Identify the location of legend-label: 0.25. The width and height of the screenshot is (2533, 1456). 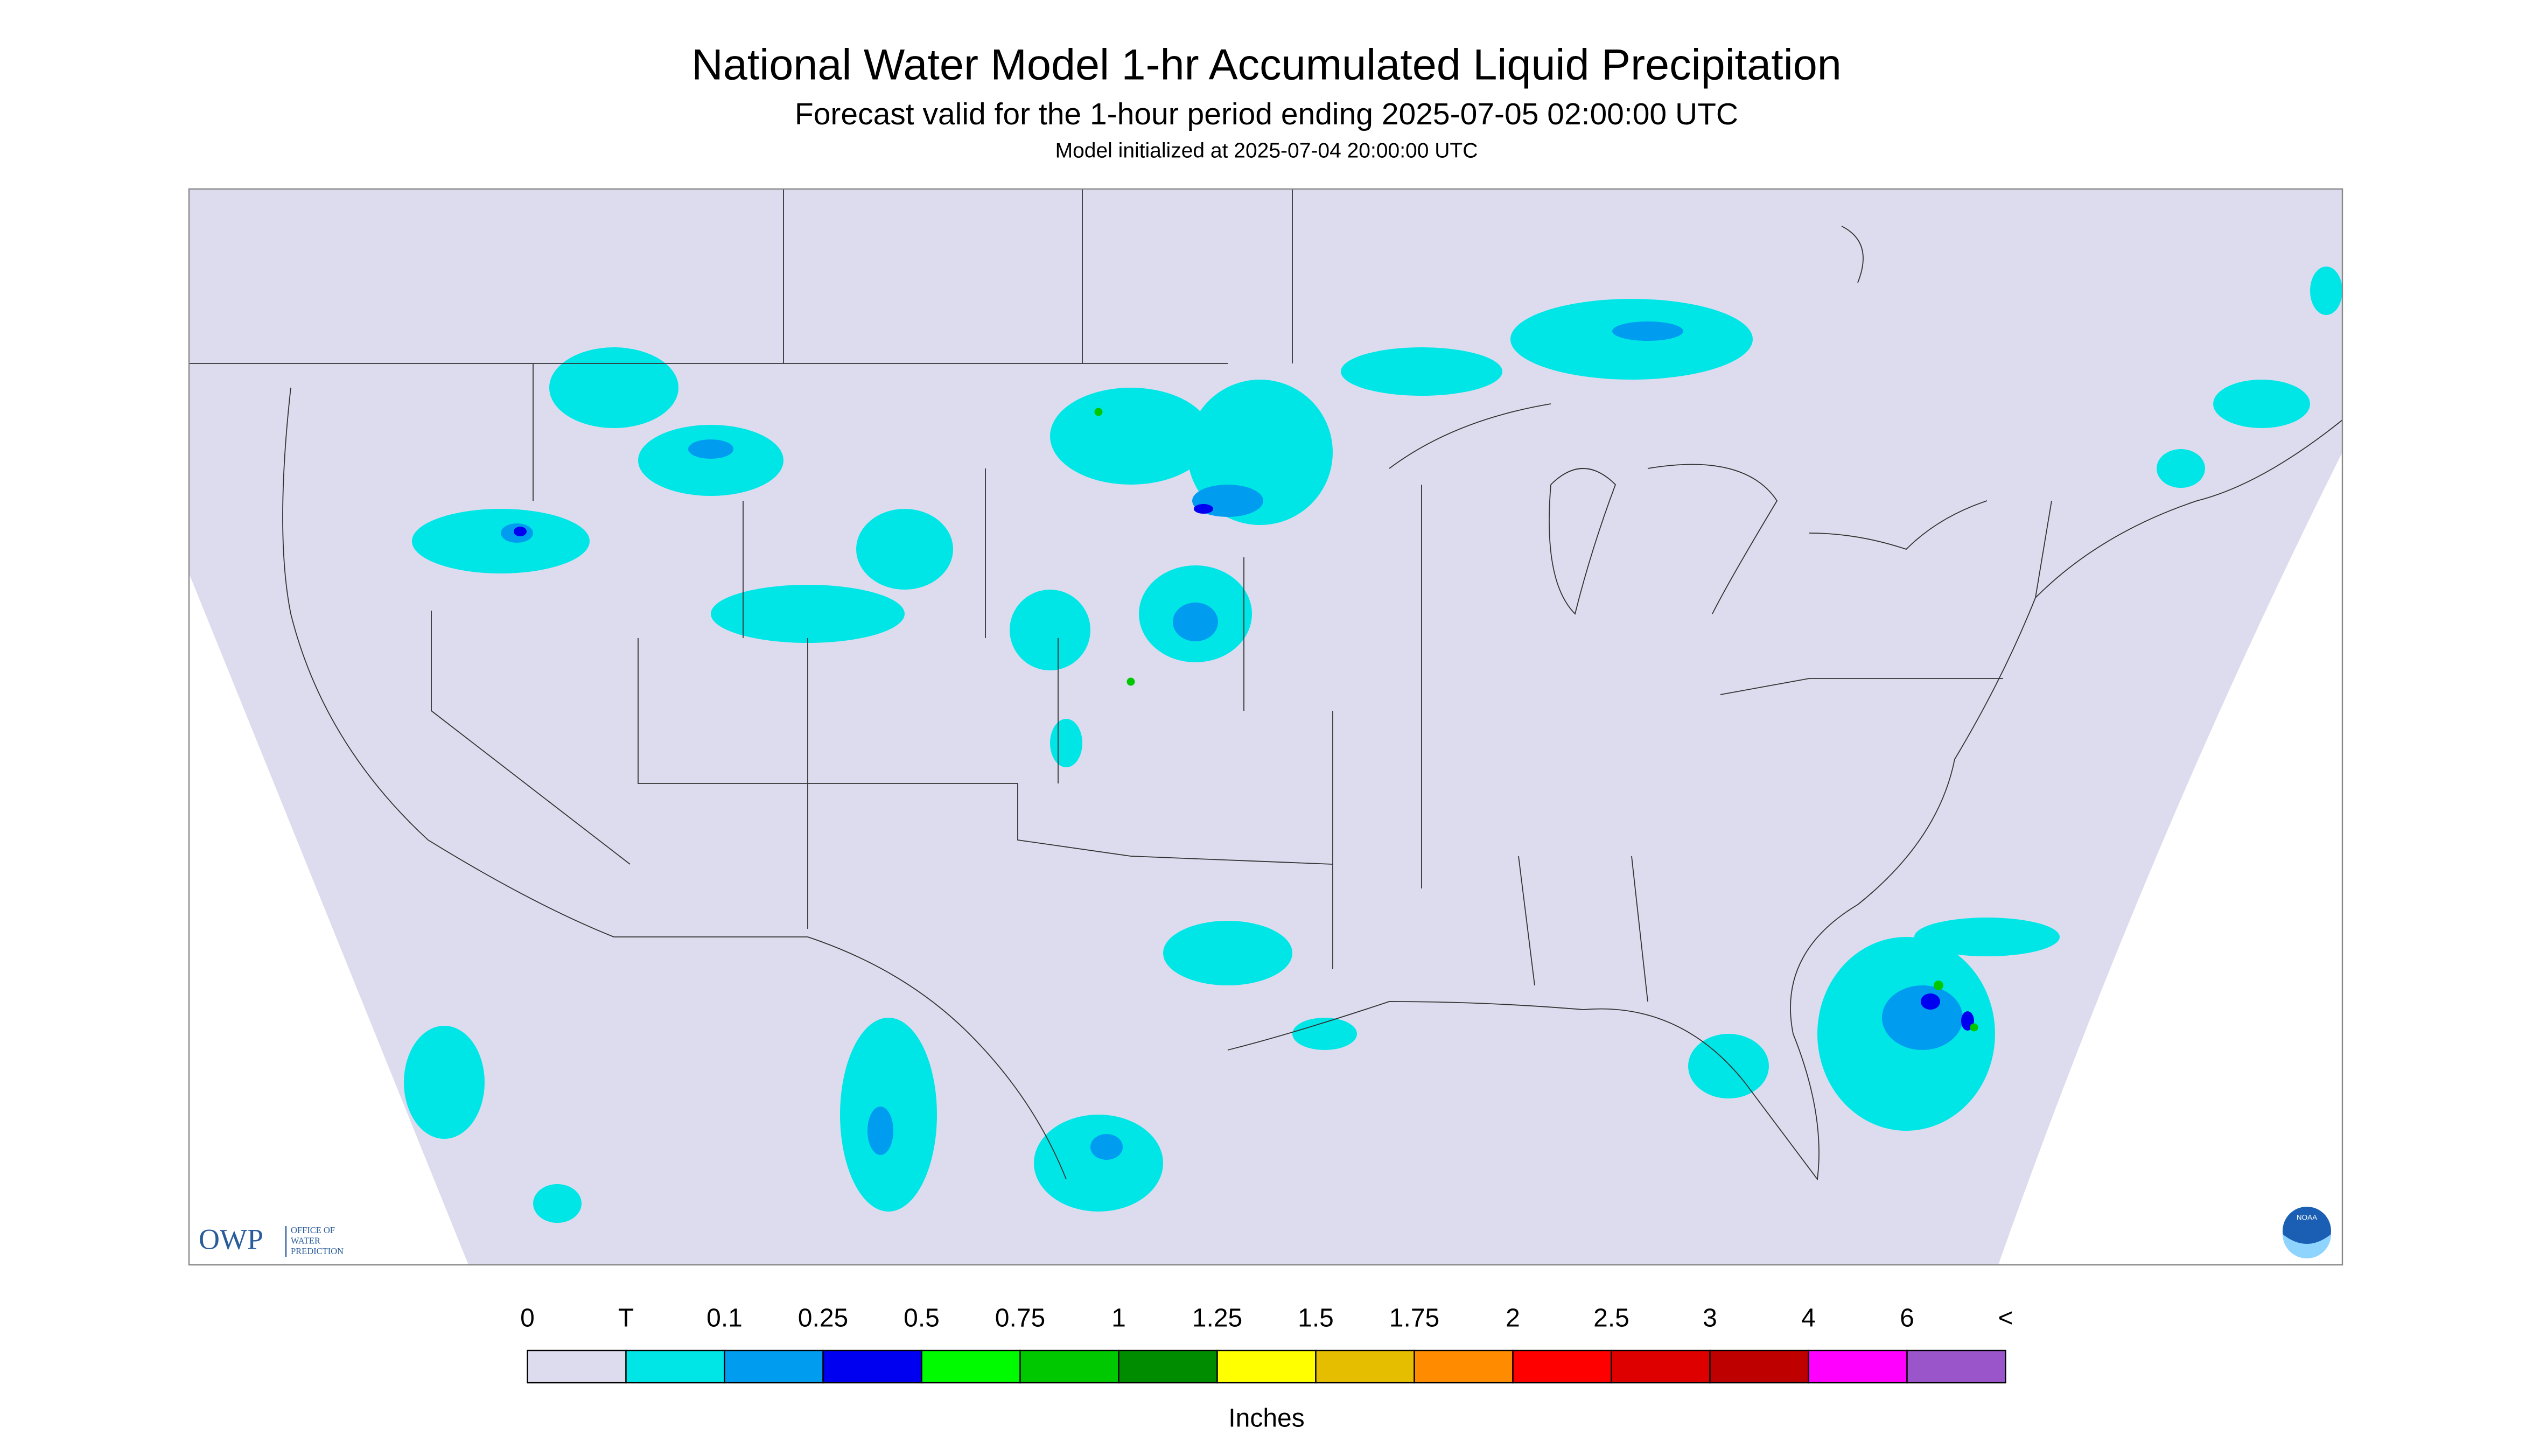
(823, 1318).